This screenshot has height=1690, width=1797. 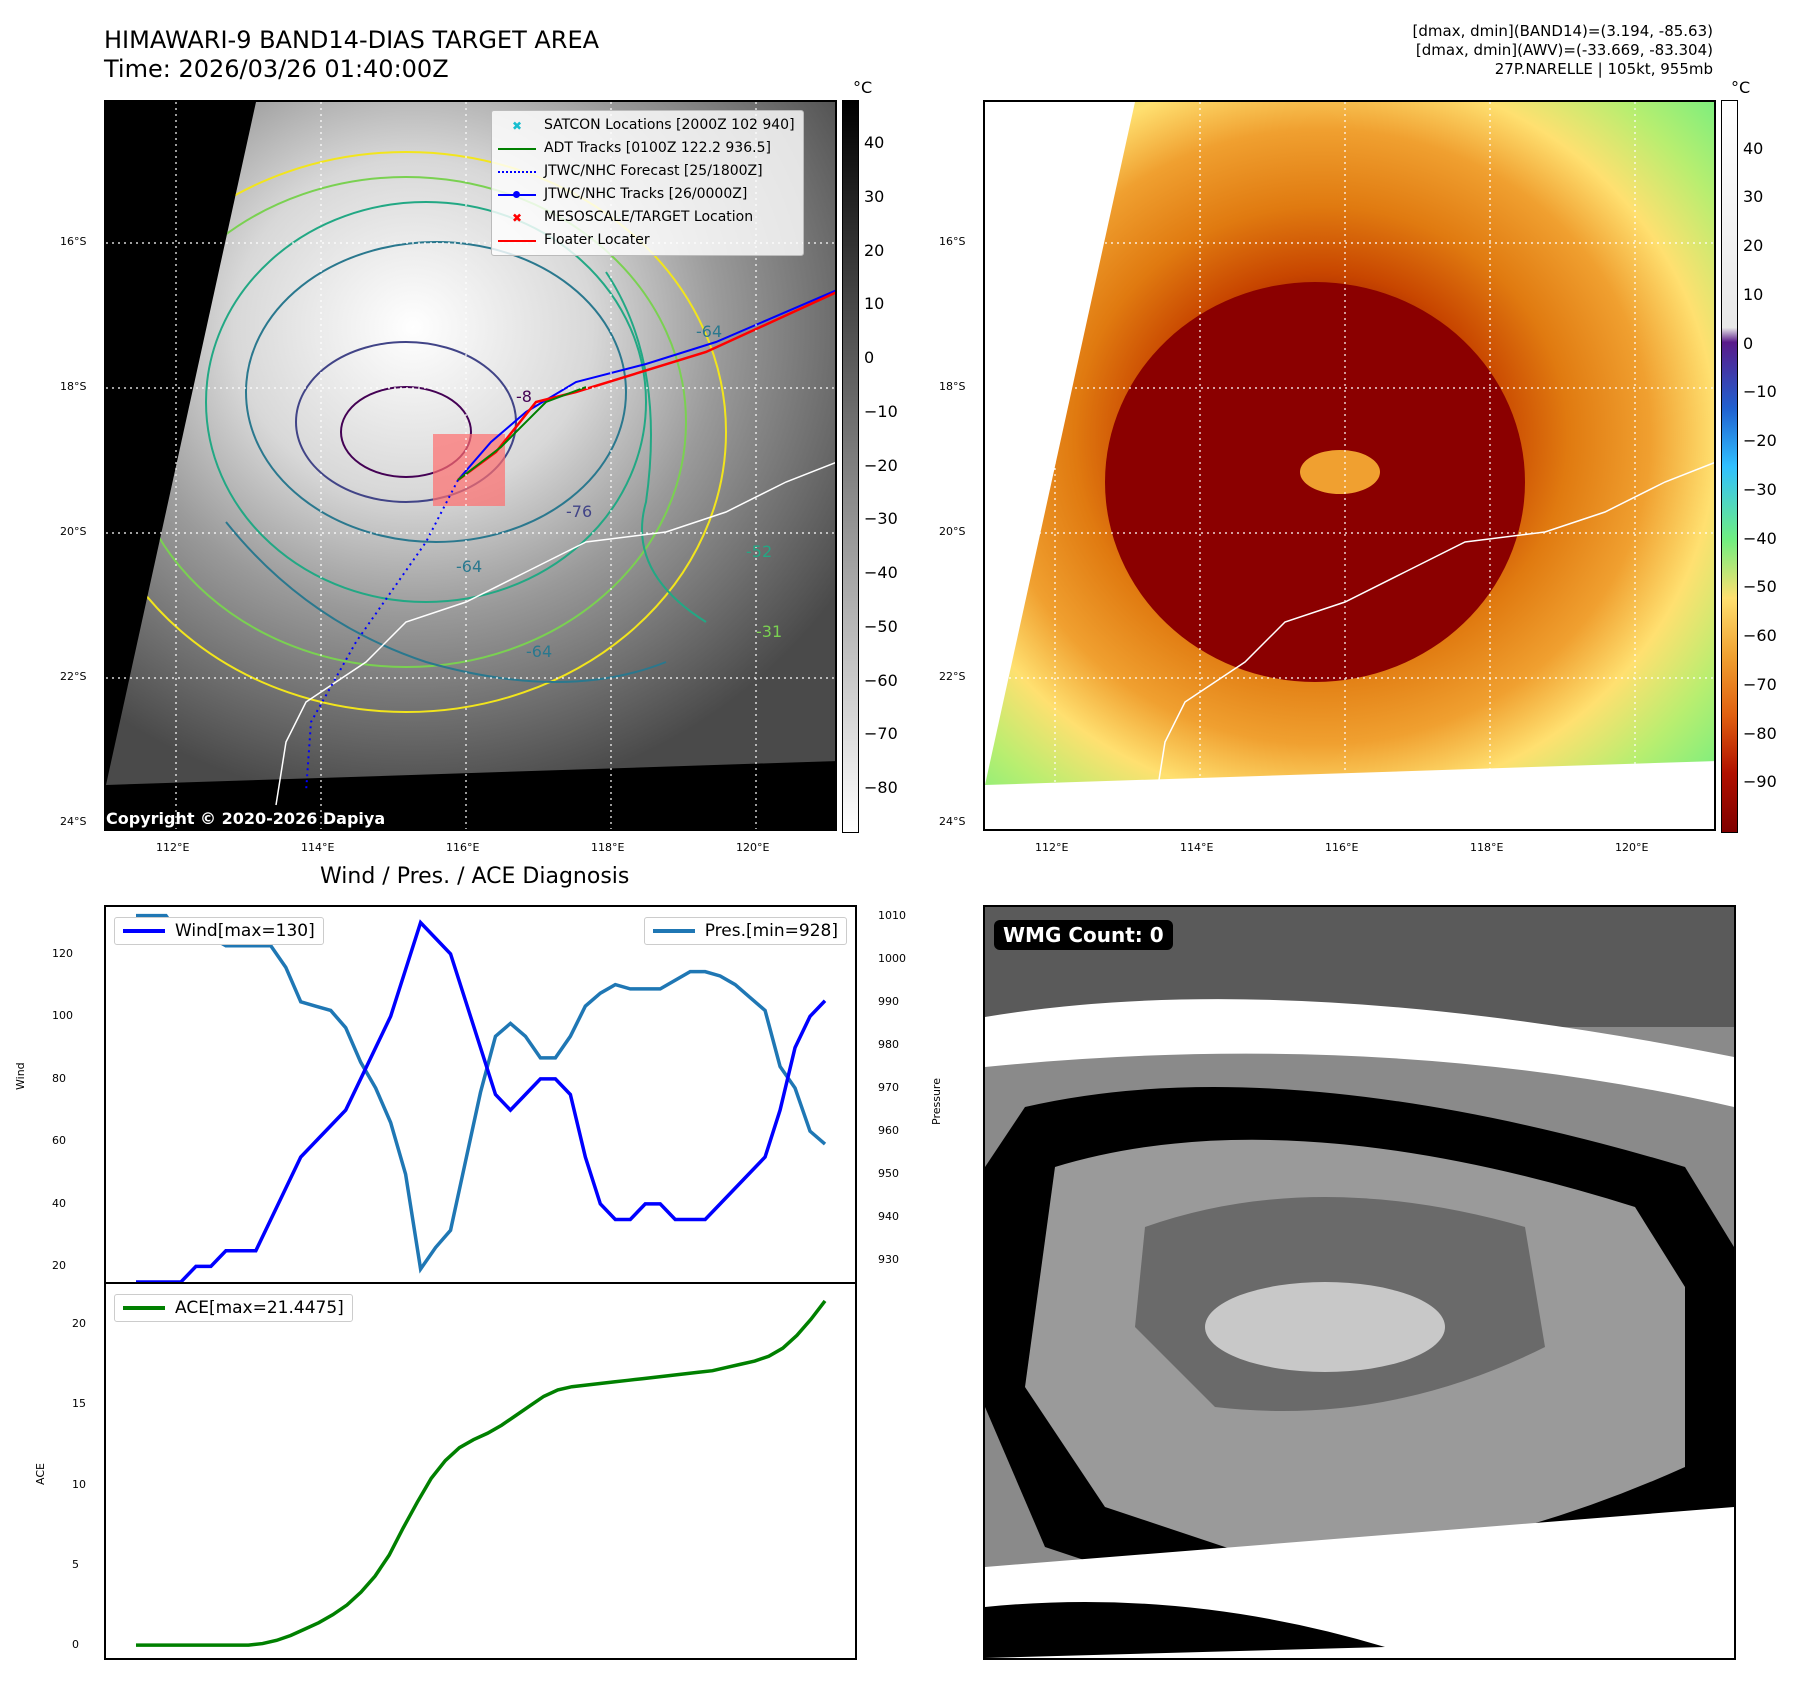 I want to click on ace-legend-swatch, so click(x=144, y=1308).